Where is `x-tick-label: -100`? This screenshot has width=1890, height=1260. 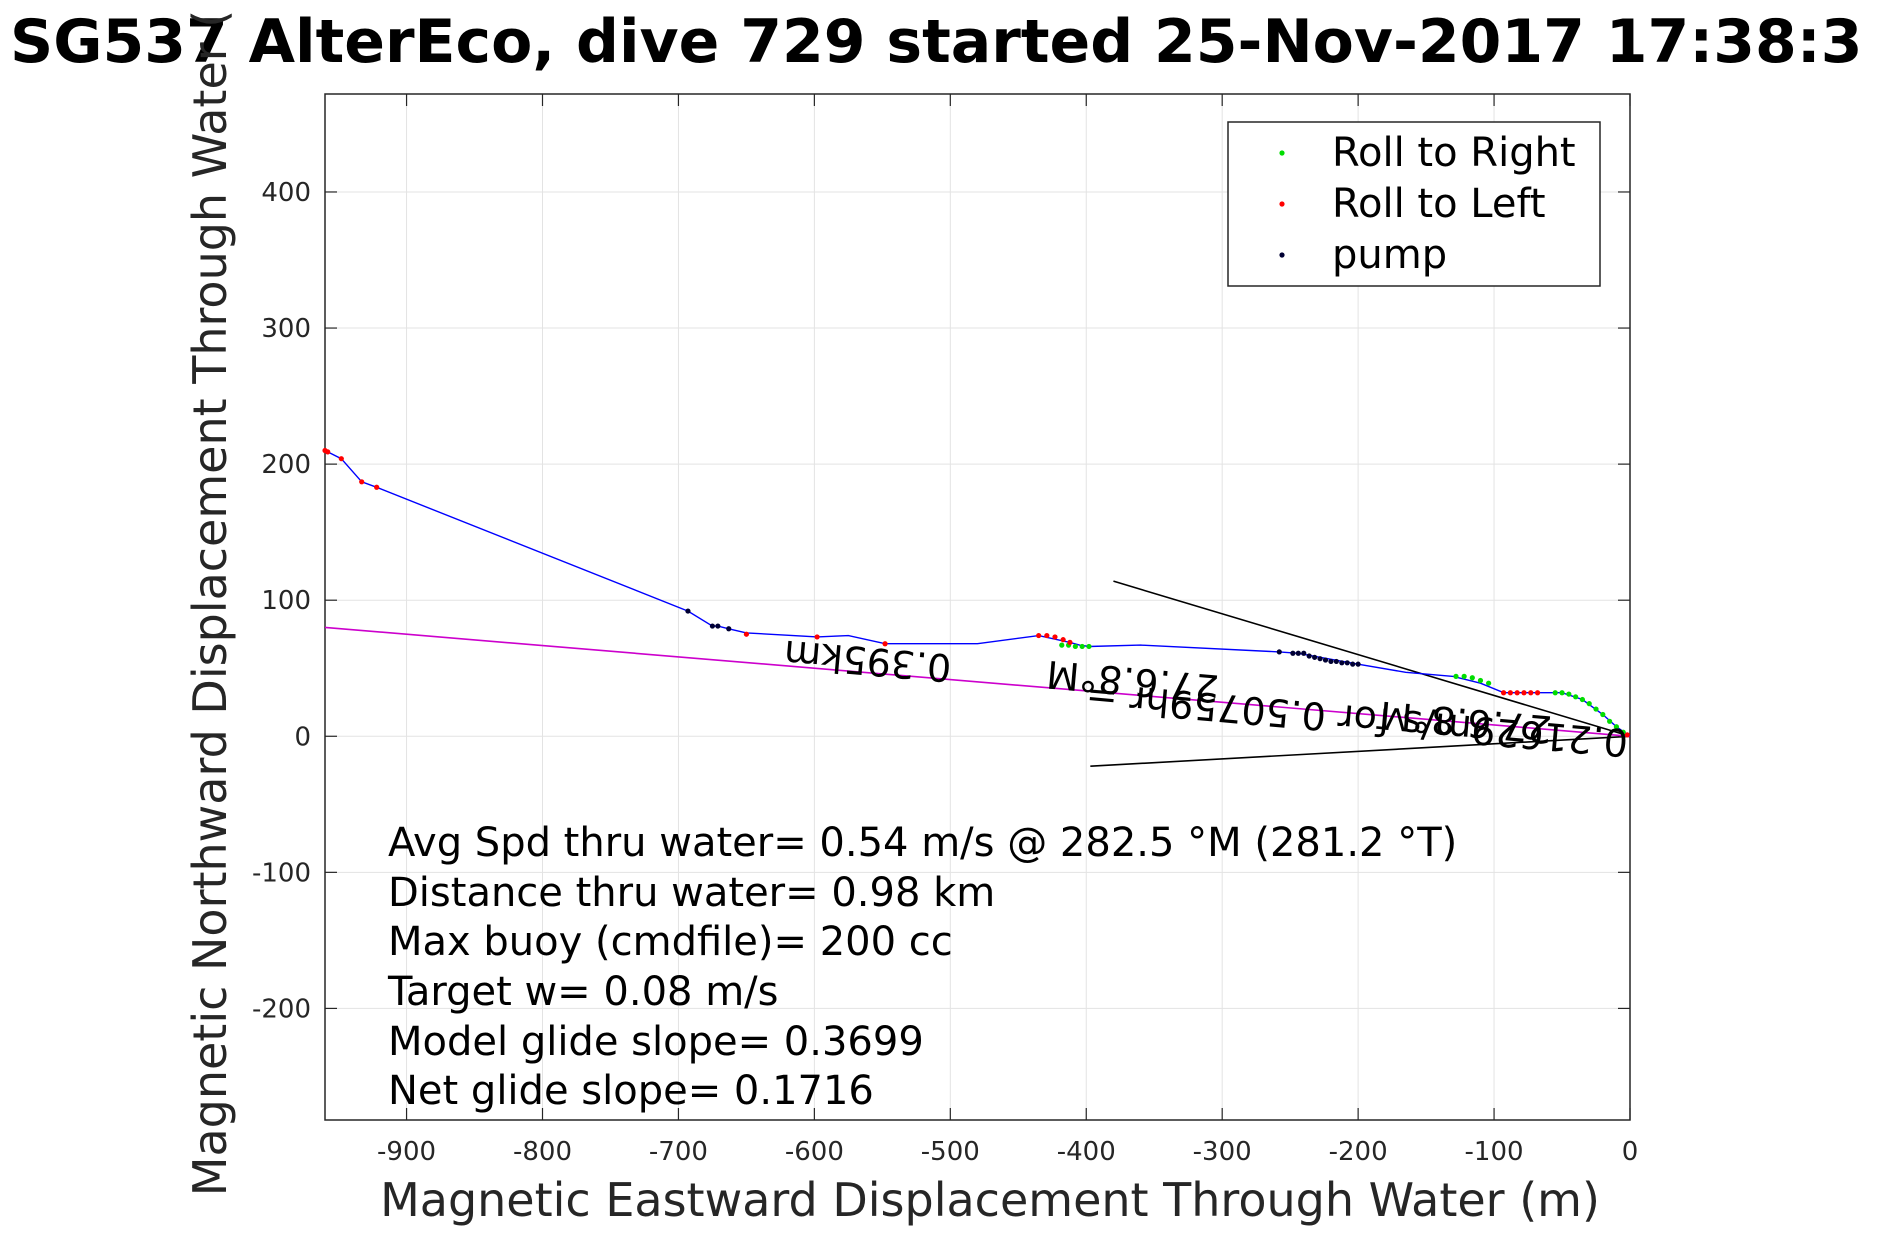 x-tick-label: -100 is located at coordinates (1494, 1152).